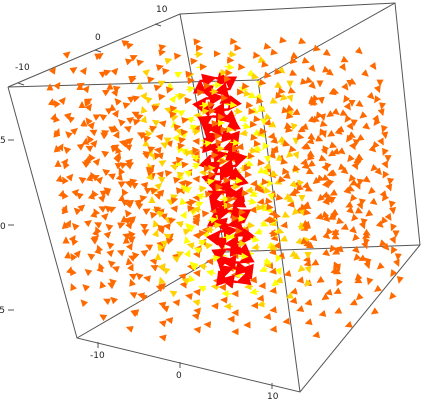 This screenshot has width=434, height=402. Describe the element at coordinates (2, 311) in the screenshot. I see `z-tick-label: -5` at that location.